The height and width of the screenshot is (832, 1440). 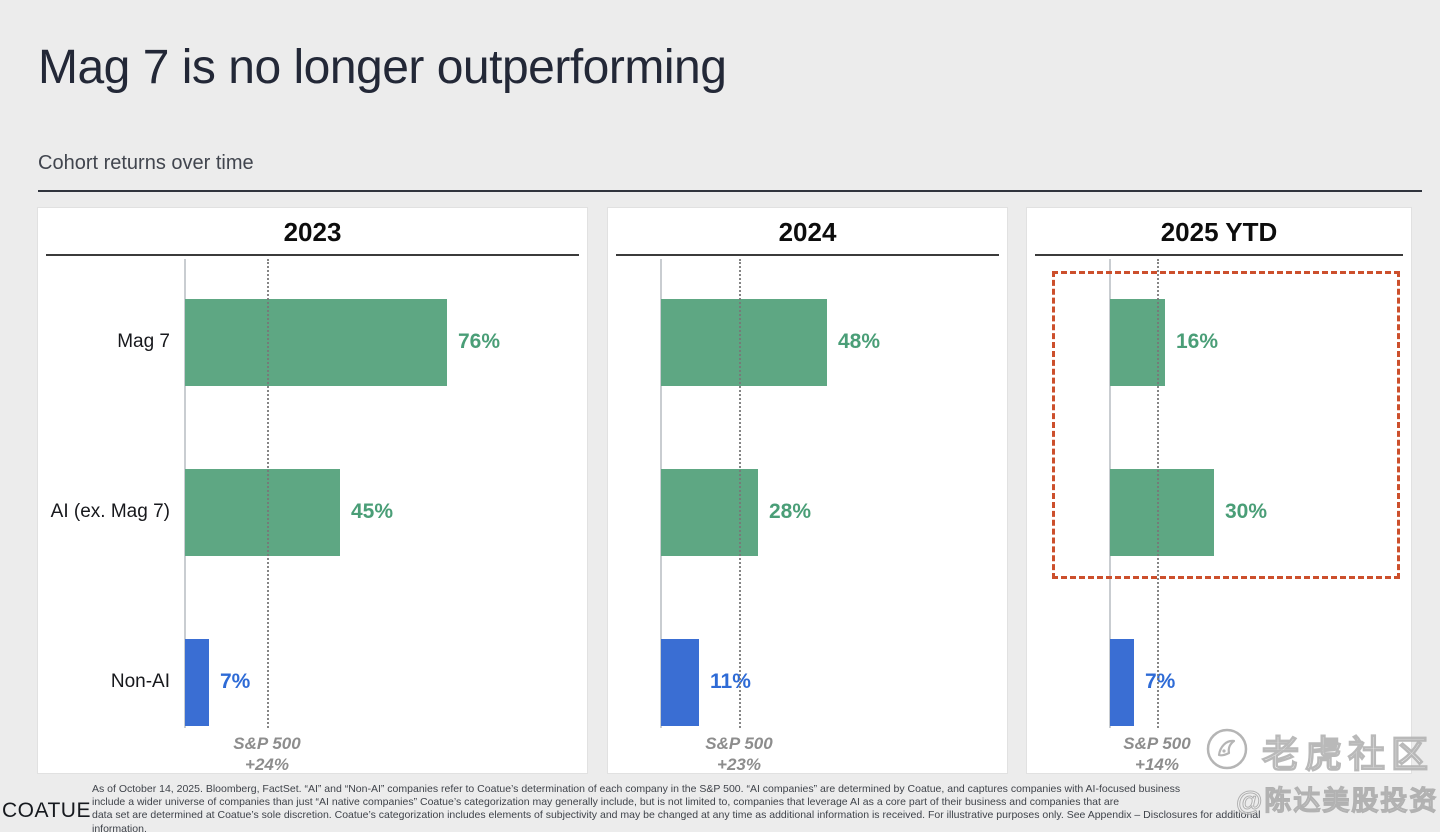 I want to click on value-label: 45%, so click(x=372, y=511).